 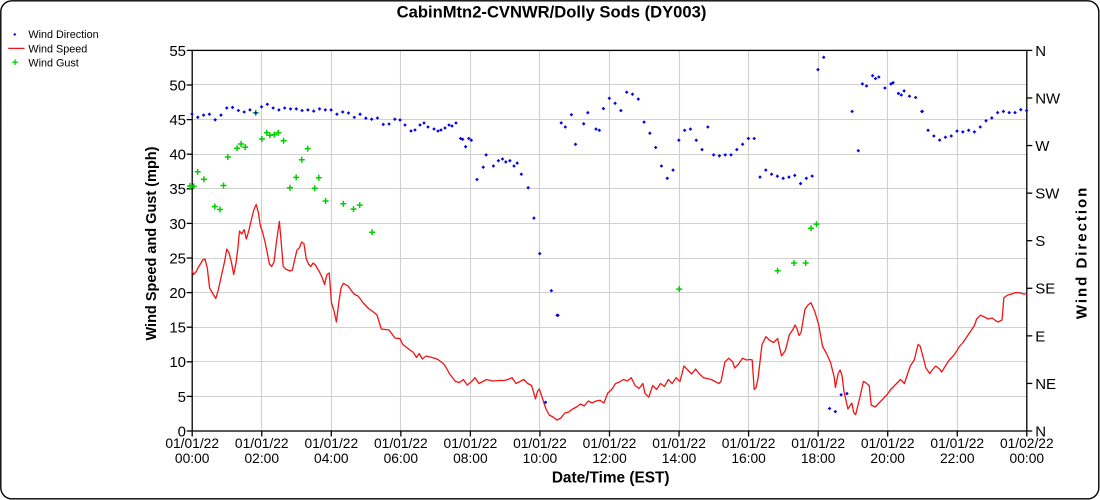 What do you see at coordinates (177, 258) in the screenshot?
I see `svg-text: 25` at bounding box center [177, 258].